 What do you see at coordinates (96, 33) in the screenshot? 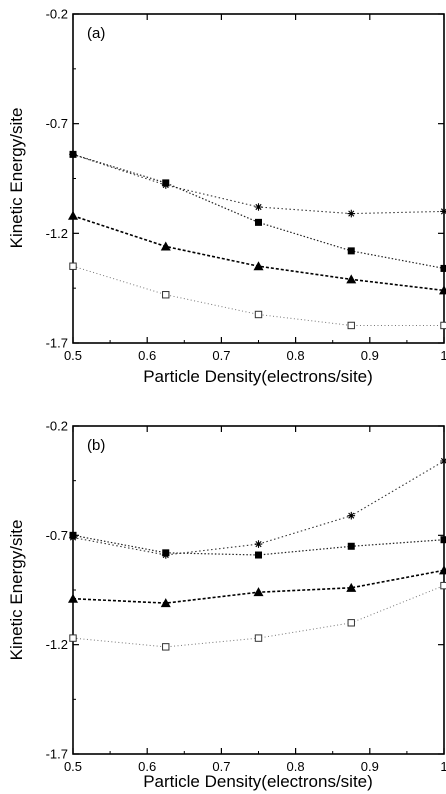
I see `panel-label: (a)` at bounding box center [96, 33].